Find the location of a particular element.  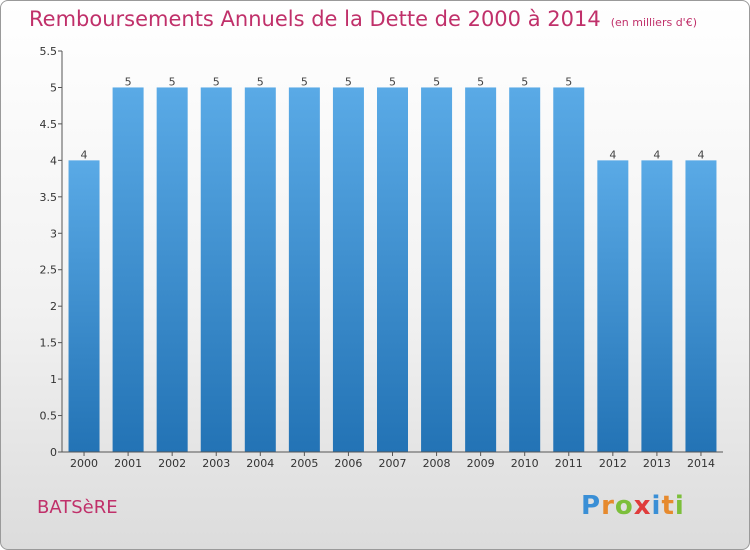

x-tick-label: 2007 is located at coordinates (393, 463).